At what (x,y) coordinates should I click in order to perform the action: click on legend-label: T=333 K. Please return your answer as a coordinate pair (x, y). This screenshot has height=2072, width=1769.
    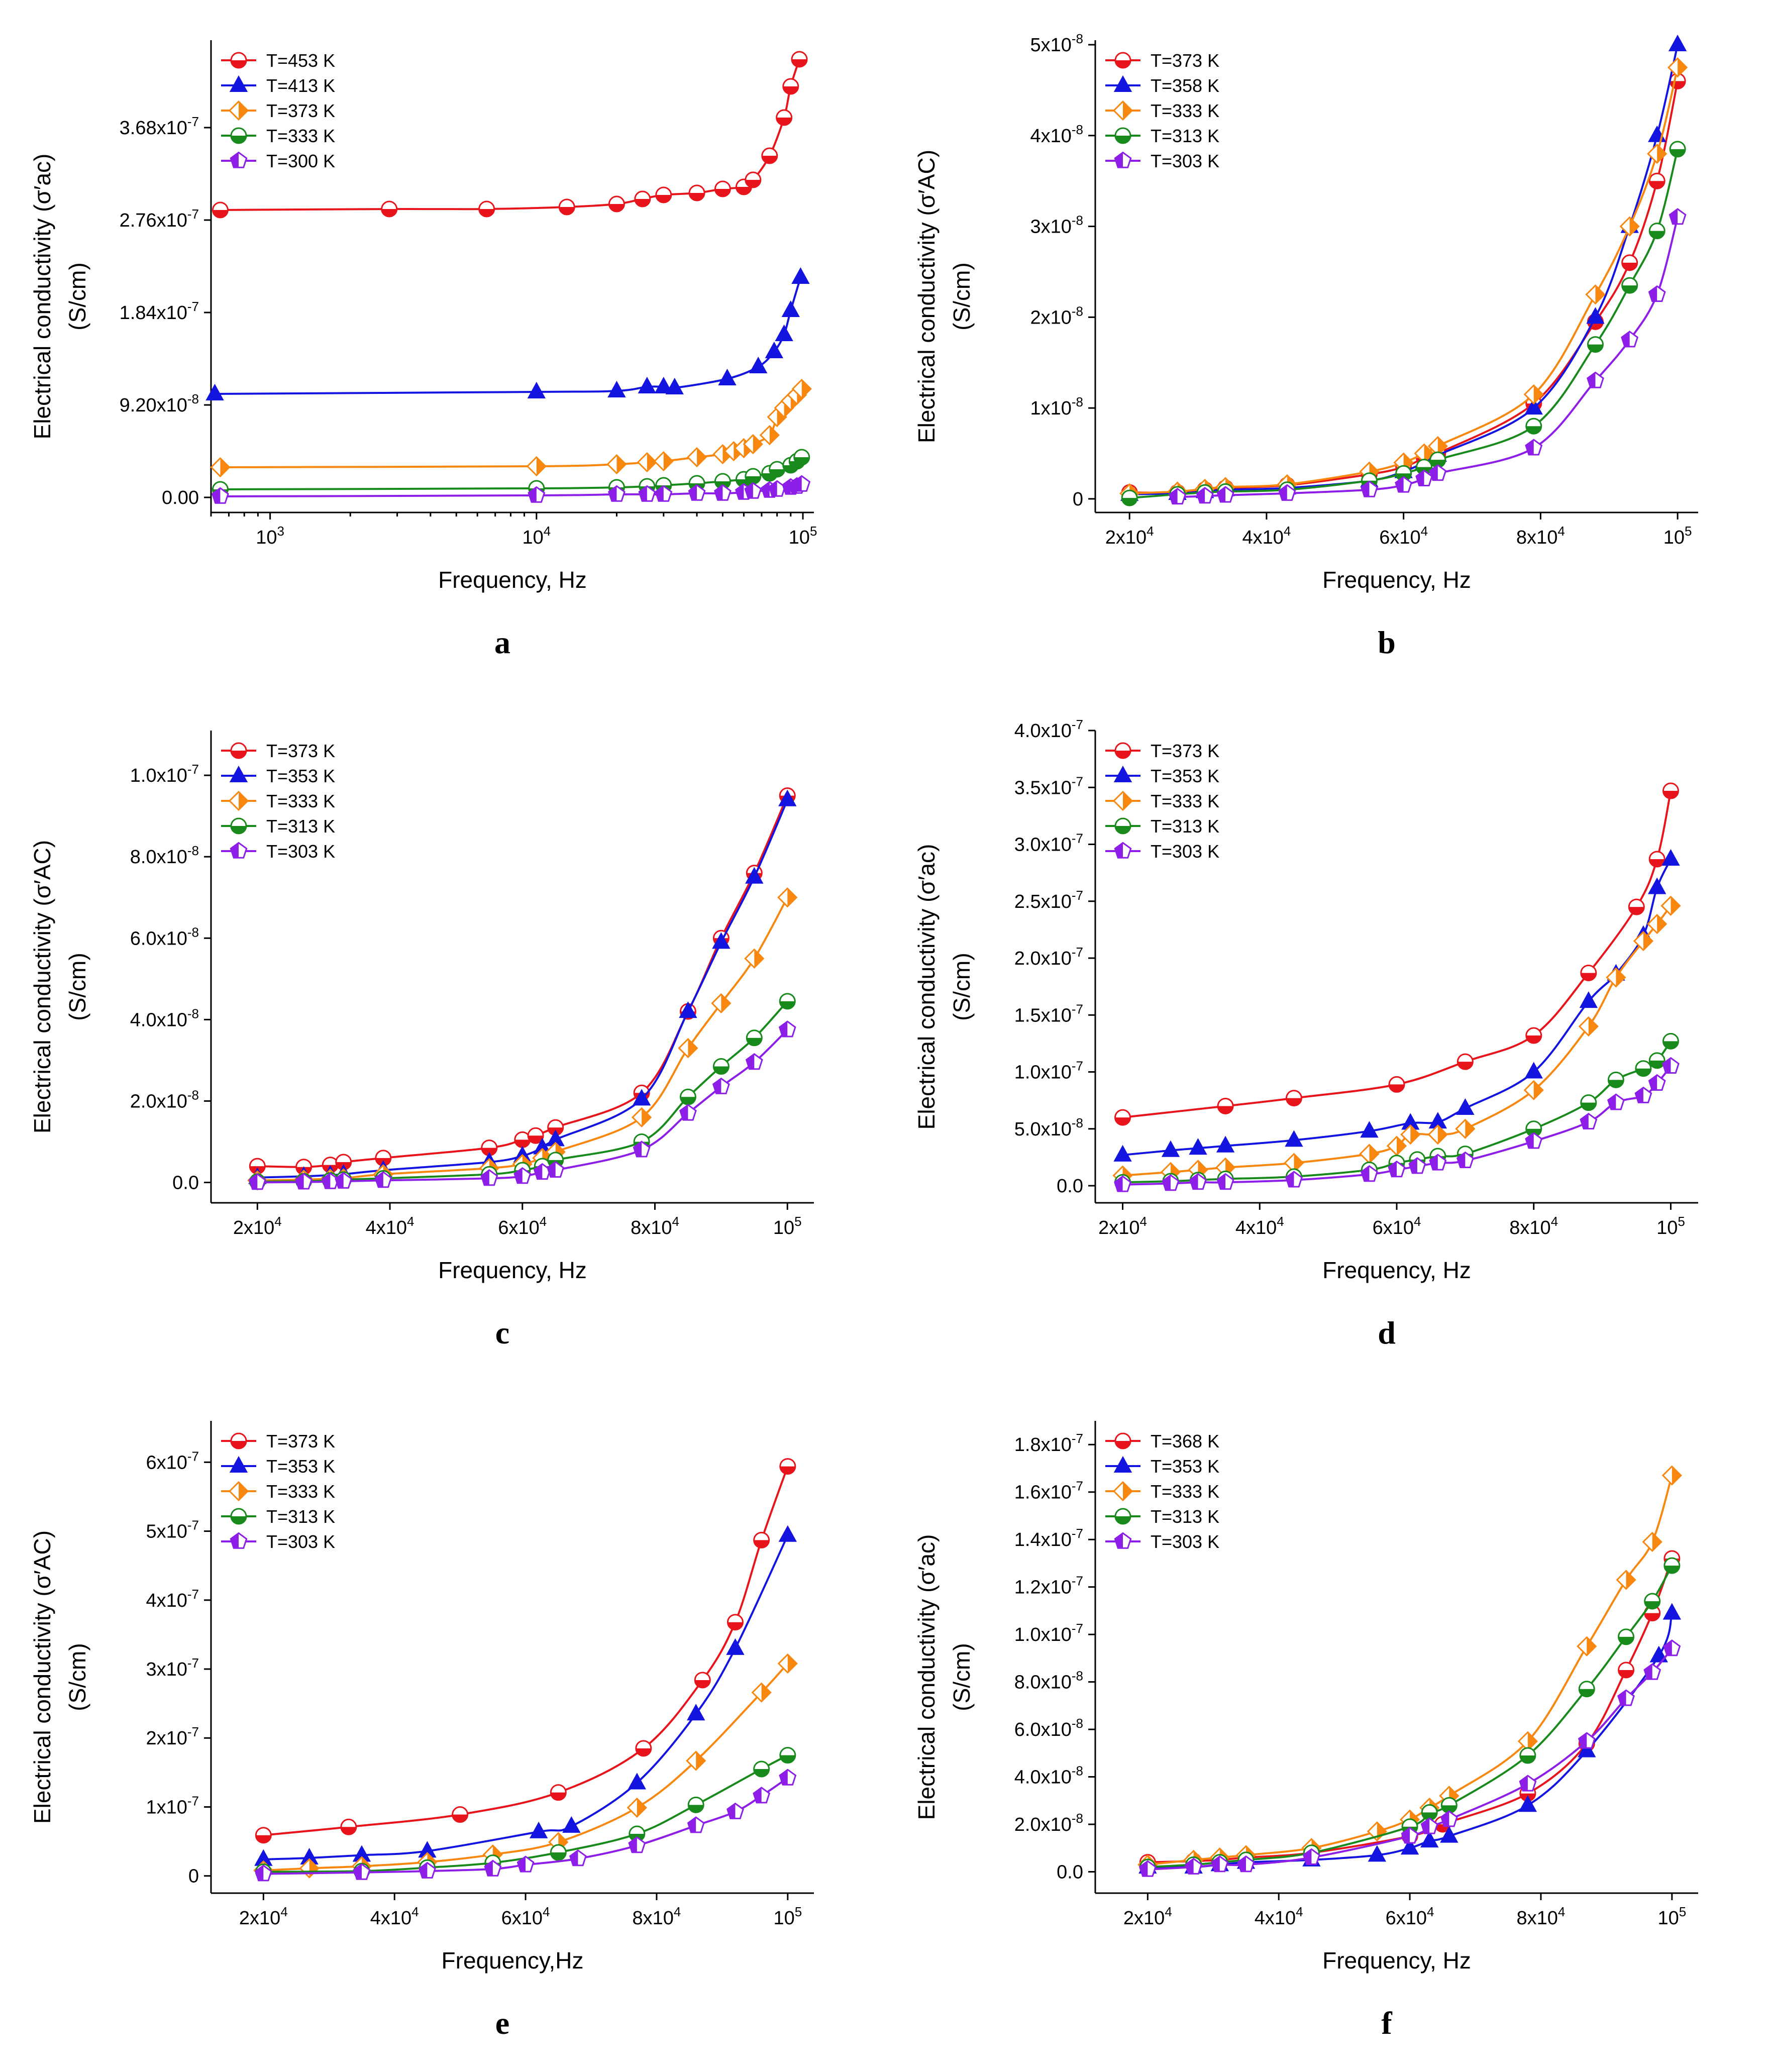
    Looking at the image, I should click on (300, 136).